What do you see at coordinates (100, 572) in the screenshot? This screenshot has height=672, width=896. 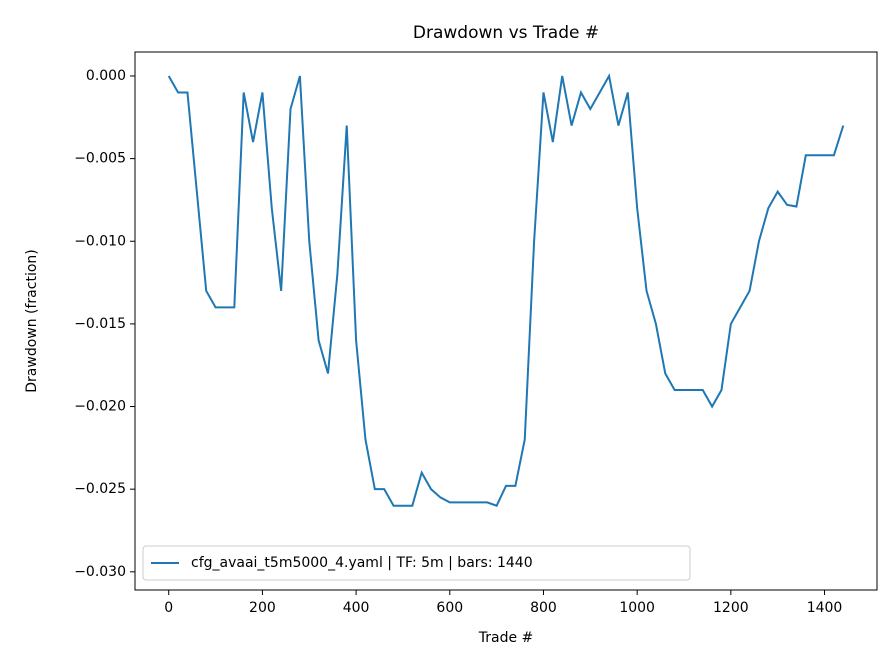 I see `y-tick-label: −0.030` at bounding box center [100, 572].